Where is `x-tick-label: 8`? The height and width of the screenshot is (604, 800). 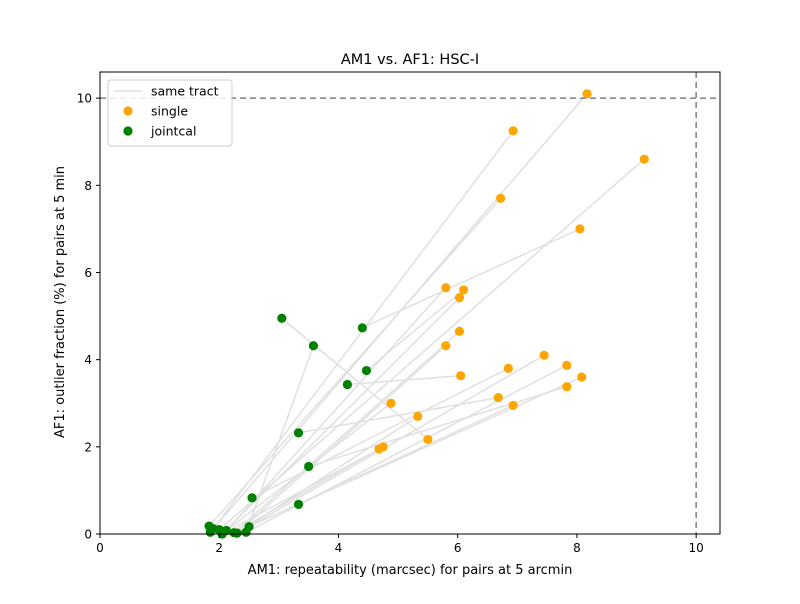 x-tick-label: 8 is located at coordinates (577, 548).